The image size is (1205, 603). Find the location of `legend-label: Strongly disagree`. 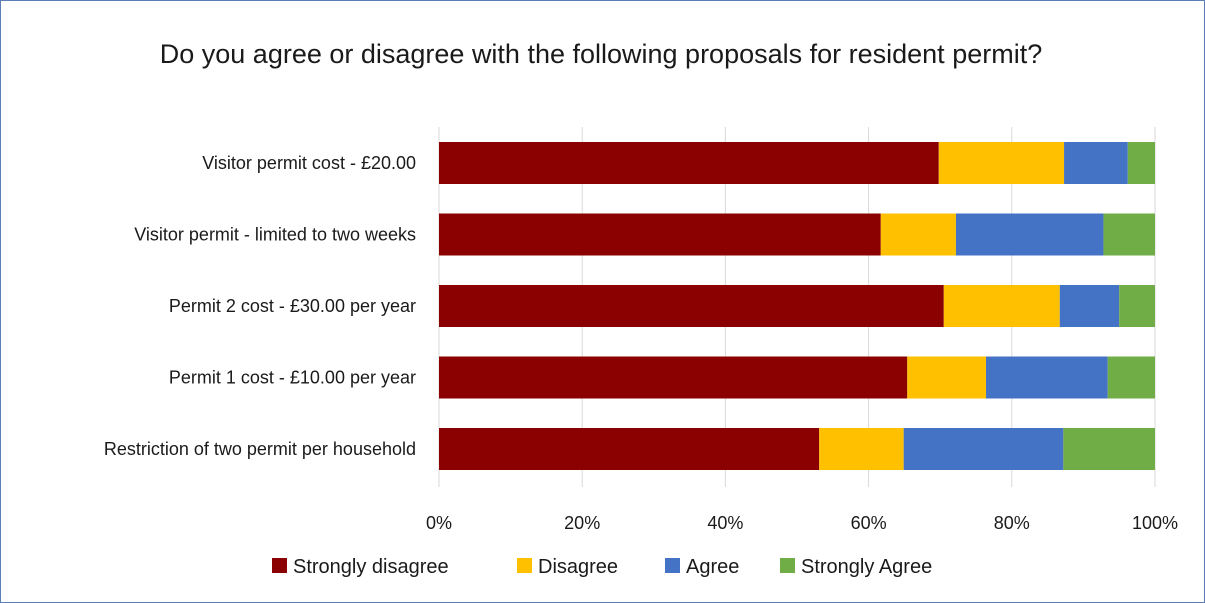

legend-label: Strongly disagree is located at coordinates (371, 567).